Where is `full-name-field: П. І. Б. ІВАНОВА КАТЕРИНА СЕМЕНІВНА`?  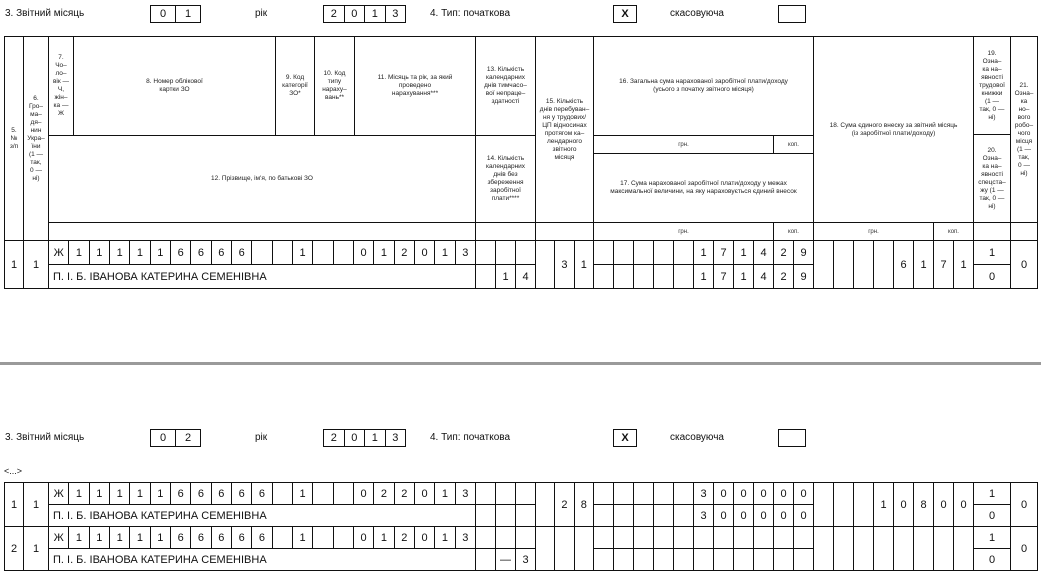 full-name-field: П. І. Б. ІВАНОВА КАТЕРИНА СЕМЕНІВНА is located at coordinates (262, 559).